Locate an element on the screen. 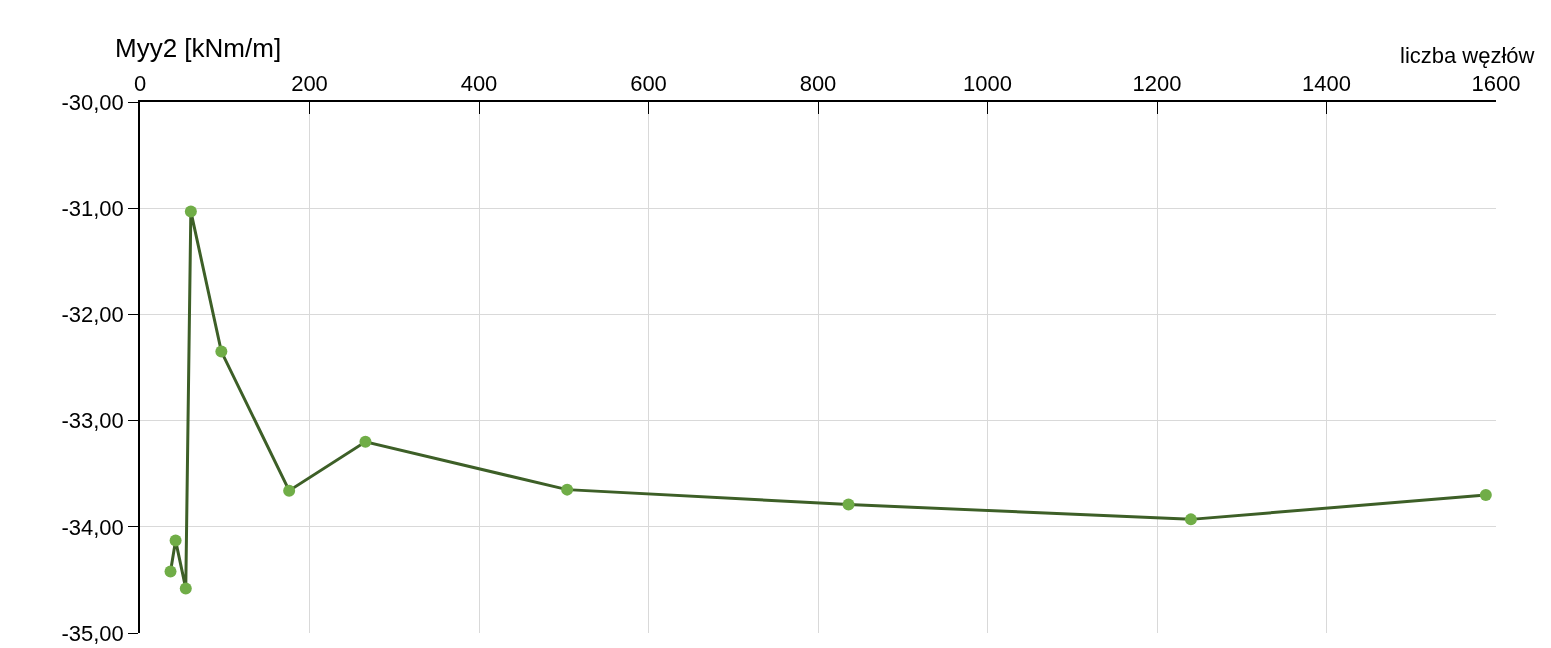  x-tick-label: 200 is located at coordinates (309, 84).